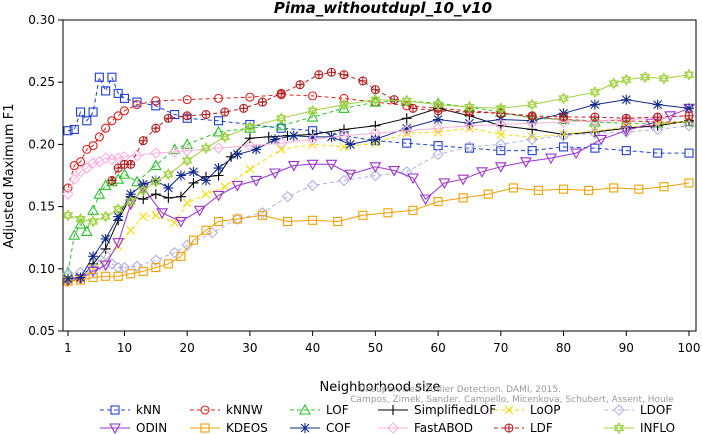 The height and width of the screenshot is (434, 702). What do you see at coordinates (523, 427) in the screenshot?
I see `legend-item-ldf: LDF` at bounding box center [523, 427].